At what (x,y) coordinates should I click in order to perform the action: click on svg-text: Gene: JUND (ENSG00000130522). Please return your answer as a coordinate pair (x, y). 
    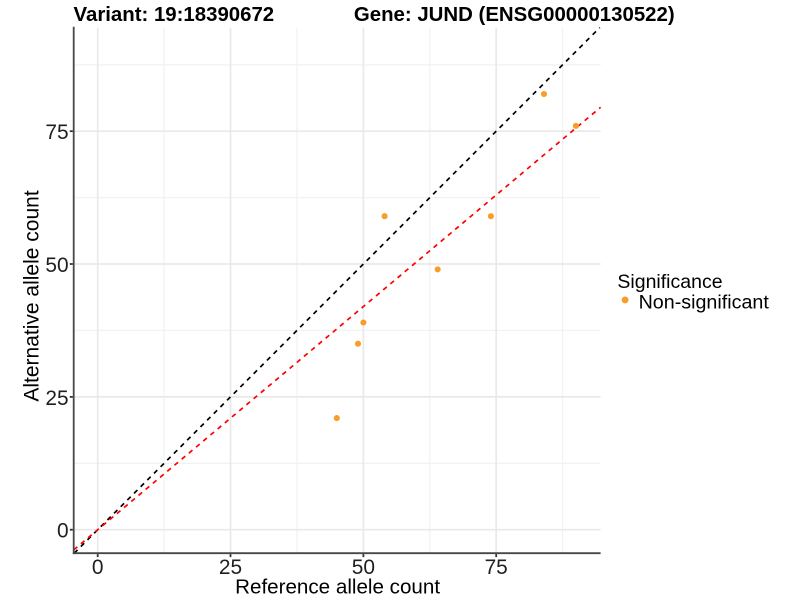
    Looking at the image, I should click on (514, 15).